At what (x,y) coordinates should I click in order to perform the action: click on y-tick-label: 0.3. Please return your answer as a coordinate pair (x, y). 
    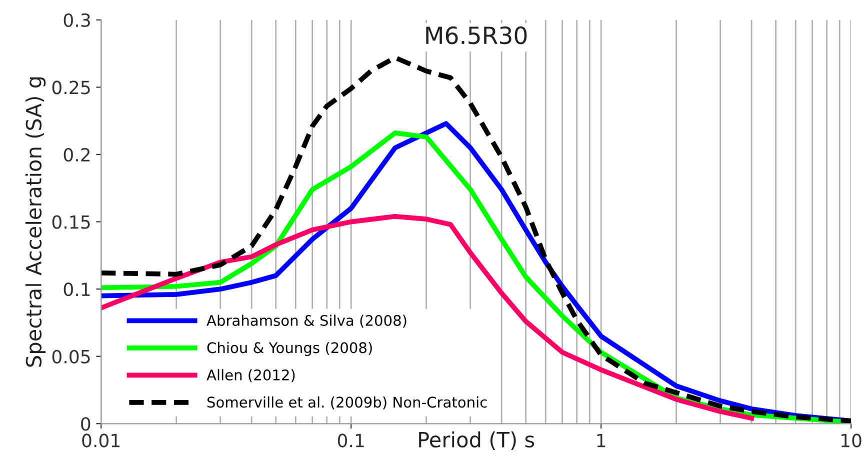
    Looking at the image, I should click on (77, 20).